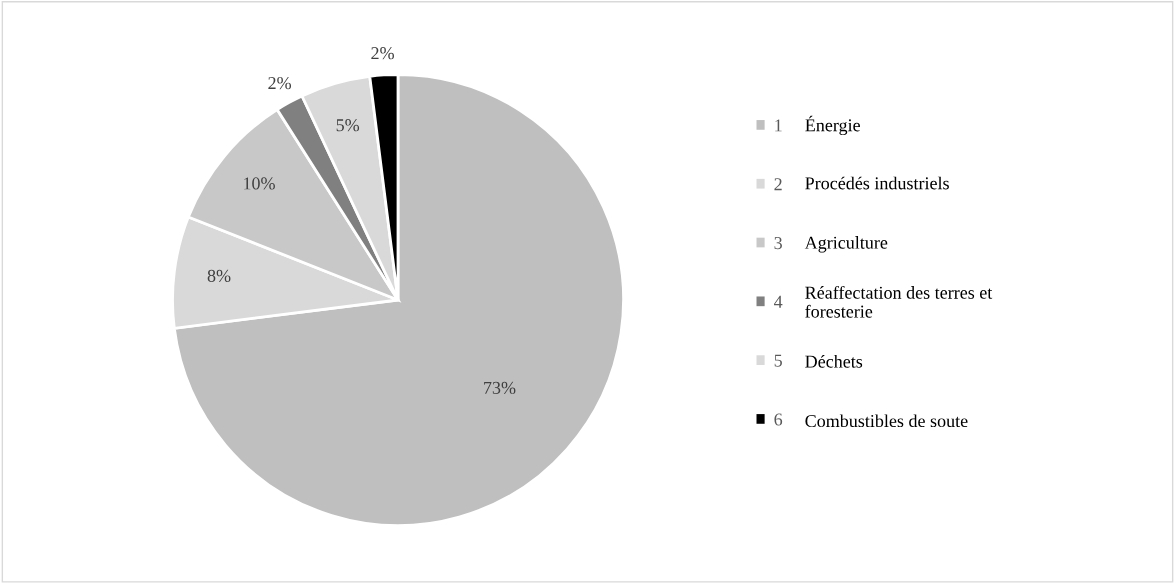  What do you see at coordinates (899, 301) in the screenshot?
I see `text: Réaffectation des terres et foresterie` at bounding box center [899, 301].